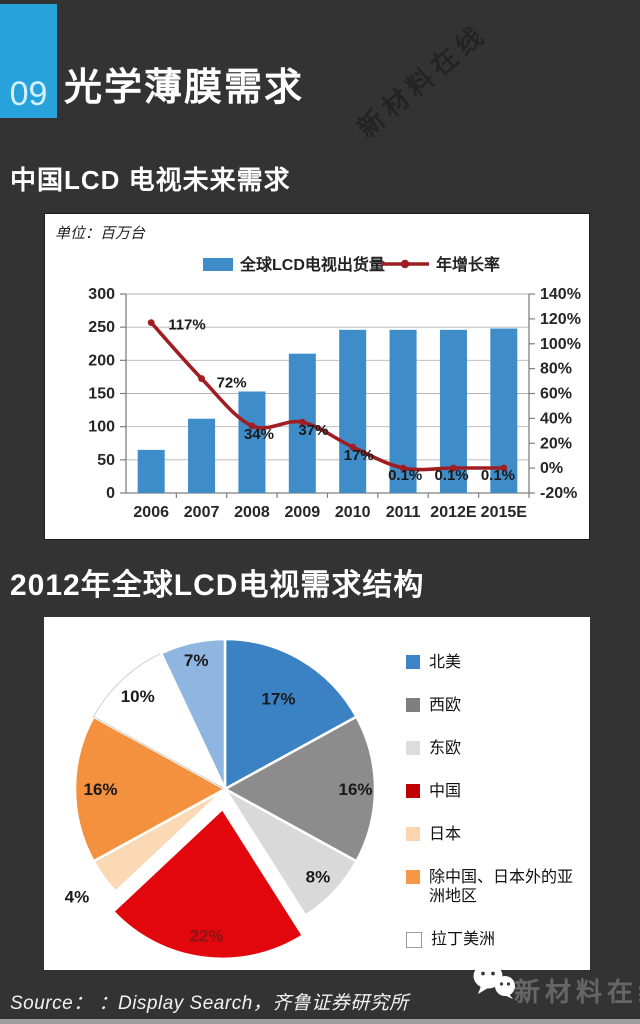  Describe the element at coordinates (560, 344) in the screenshot. I see `svg-text: 100%` at that location.